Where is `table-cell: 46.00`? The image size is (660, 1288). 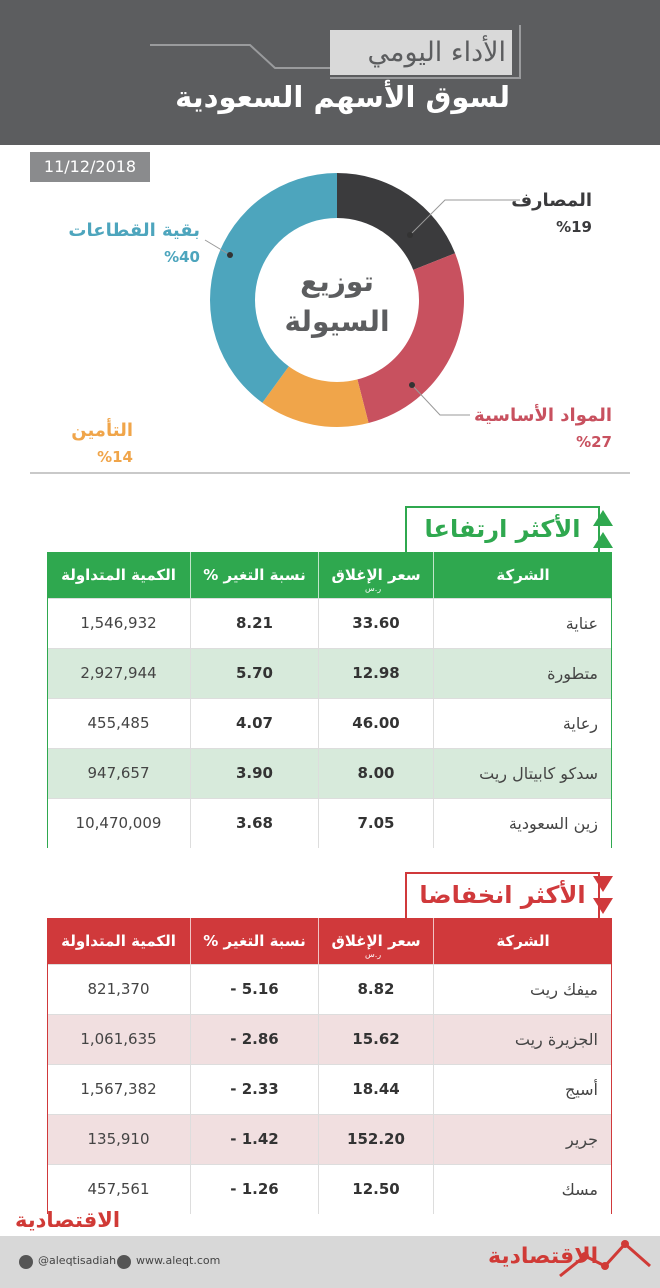 table-cell: 46.00 is located at coordinates (375, 723).